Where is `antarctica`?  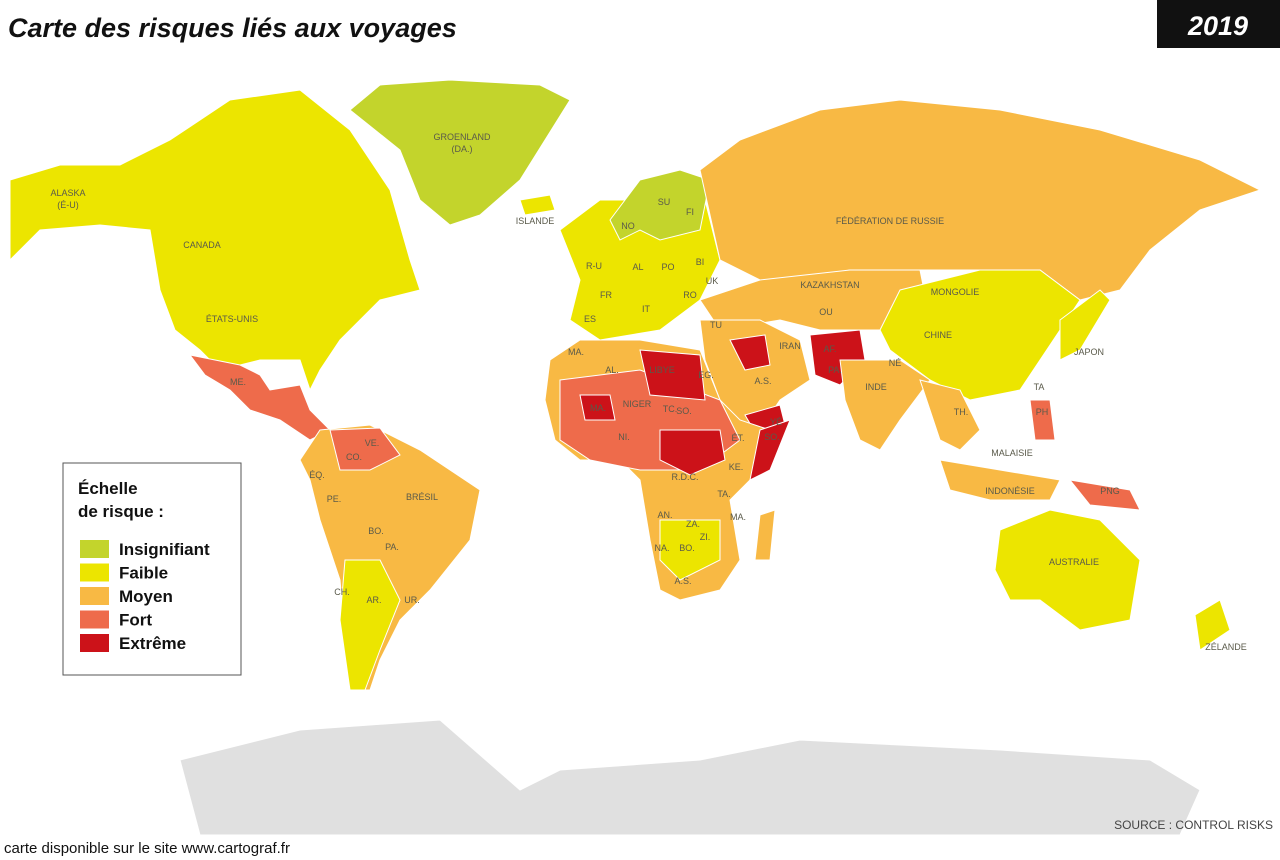
antarctica is located at coordinates (690, 777).